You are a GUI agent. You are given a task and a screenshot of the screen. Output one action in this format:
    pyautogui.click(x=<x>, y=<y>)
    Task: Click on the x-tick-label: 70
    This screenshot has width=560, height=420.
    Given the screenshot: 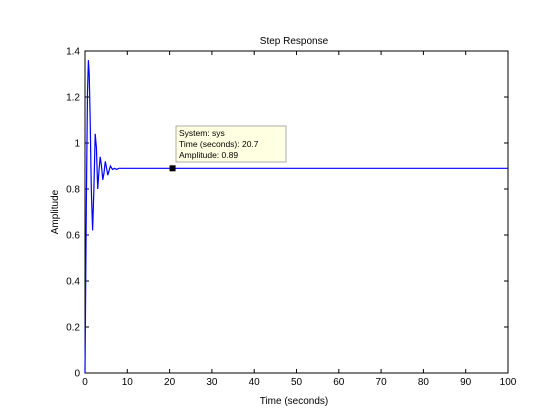 What is the action you would take?
    pyautogui.click(x=382, y=382)
    